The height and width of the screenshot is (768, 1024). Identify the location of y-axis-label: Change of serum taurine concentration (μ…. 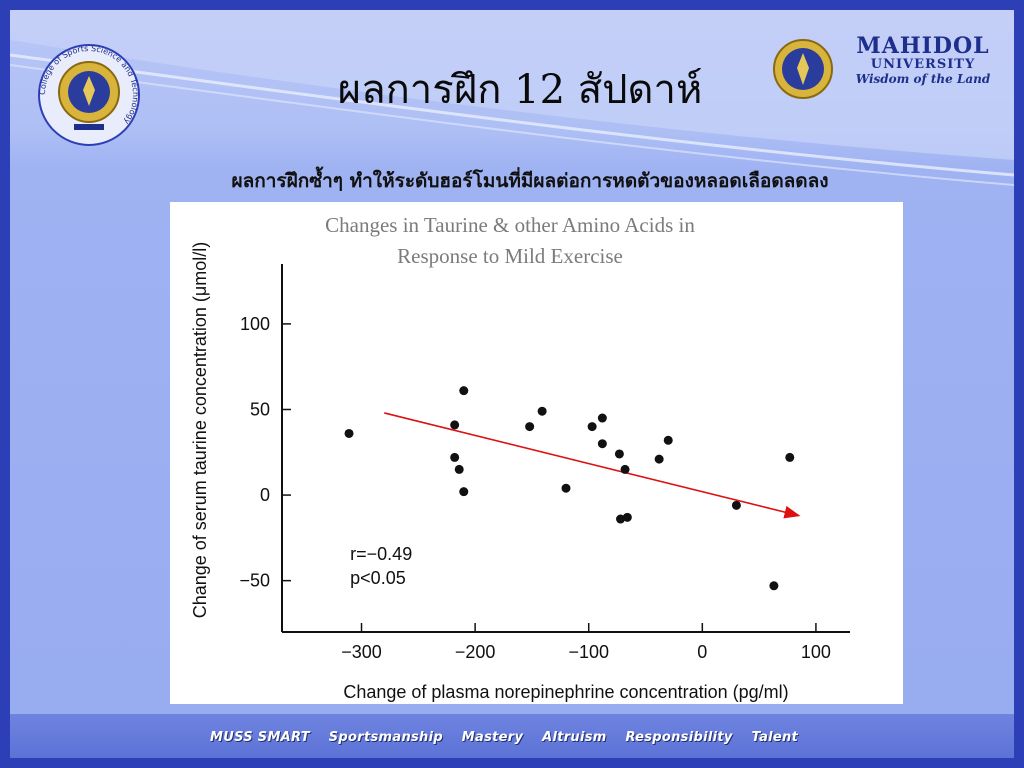
(200, 430).